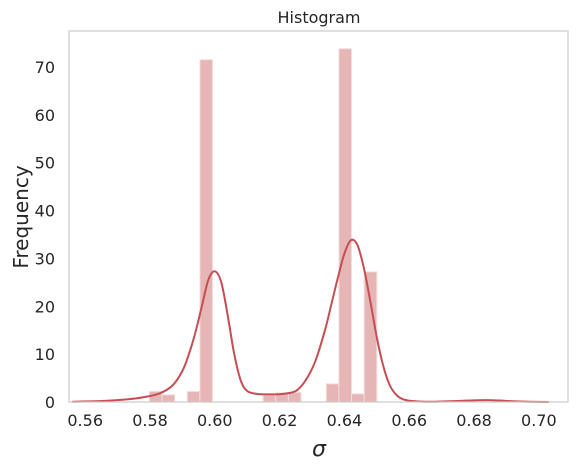 This screenshot has height=468, width=576. I want to click on y-tick-label: 10, so click(45, 354).